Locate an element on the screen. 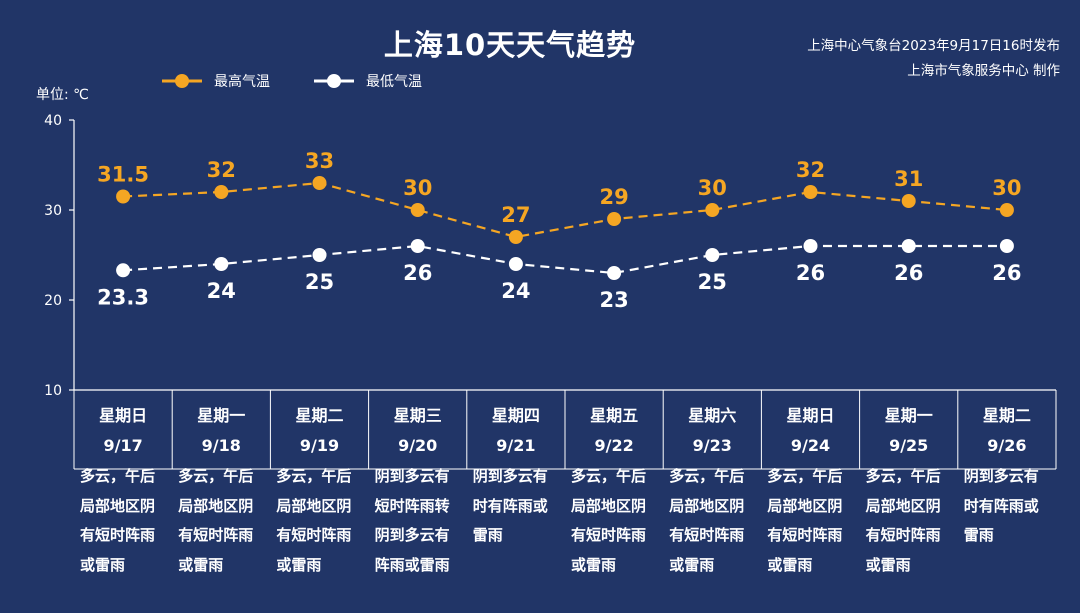 This screenshot has height=613, width=1080. day-weekday: 星期四 is located at coordinates (516, 415).